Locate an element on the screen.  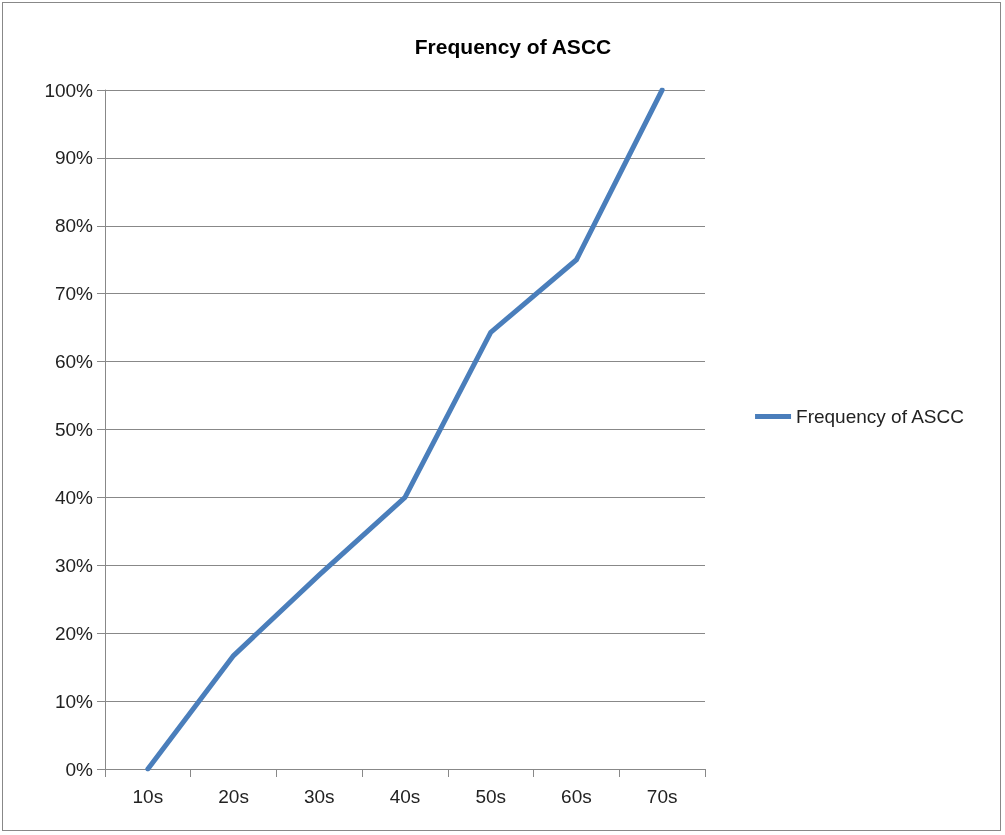
y-tick-label: 40% is located at coordinates (74, 497).